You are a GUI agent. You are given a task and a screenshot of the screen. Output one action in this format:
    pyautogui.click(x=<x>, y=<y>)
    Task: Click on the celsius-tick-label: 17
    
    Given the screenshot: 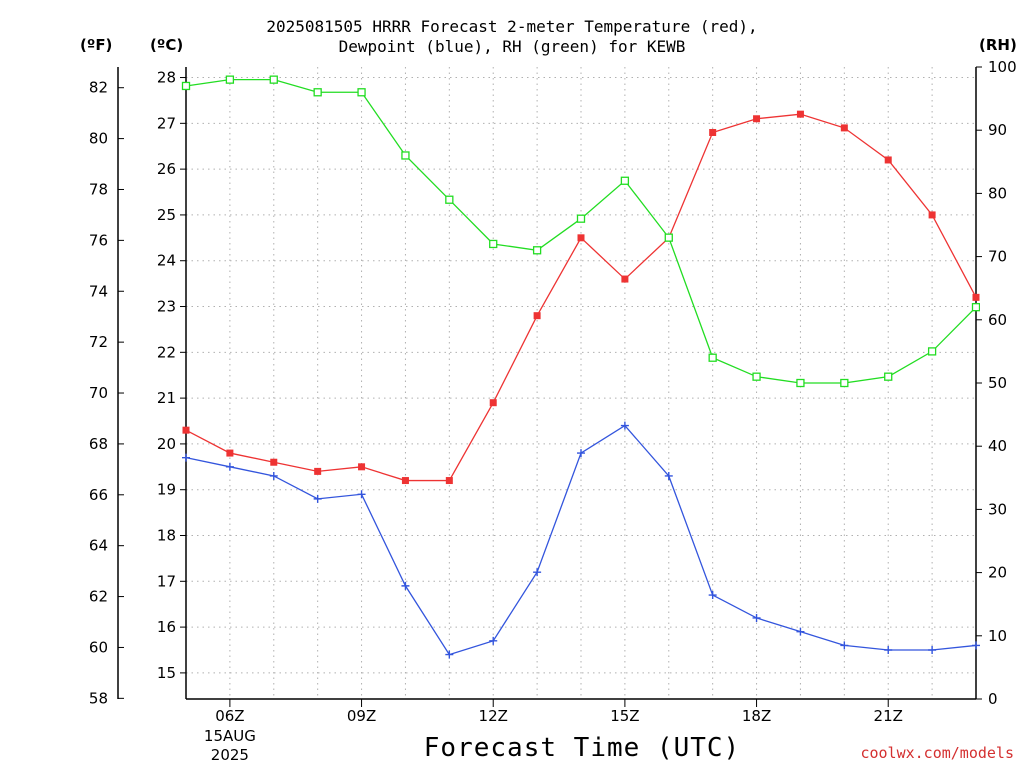 What is the action you would take?
    pyautogui.click(x=166, y=581)
    